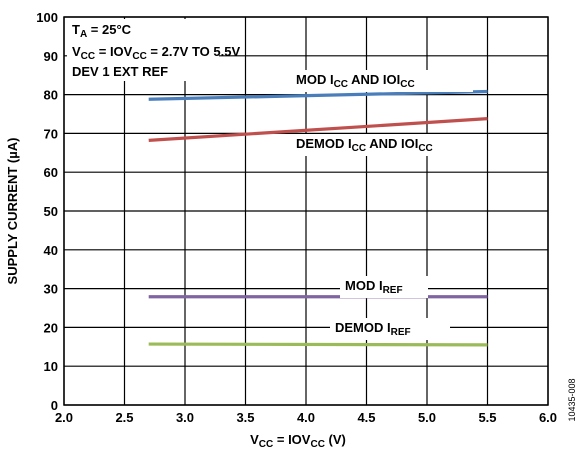 This screenshot has width=582, height=454. I want to click on x-tick-label: 5.5, so click(487, 417).